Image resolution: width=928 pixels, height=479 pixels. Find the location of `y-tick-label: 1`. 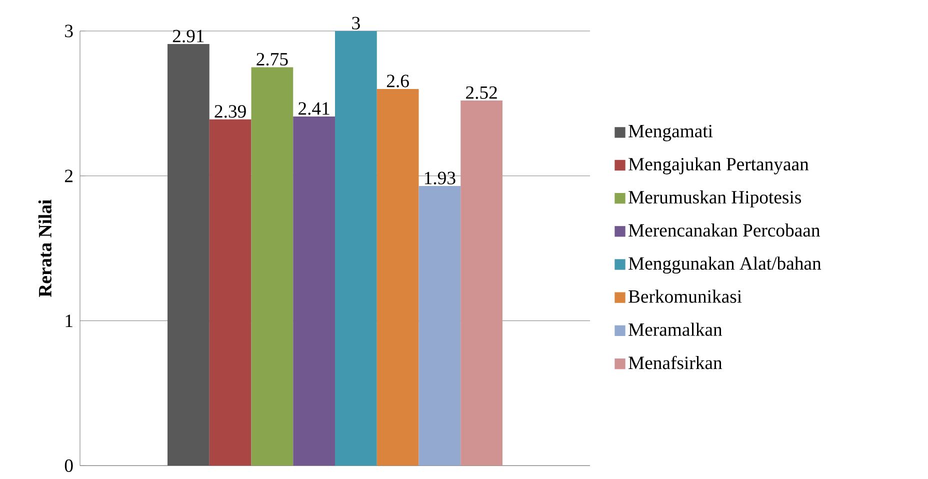

y-tick-label: 1 is located at coordinates (69, 320).